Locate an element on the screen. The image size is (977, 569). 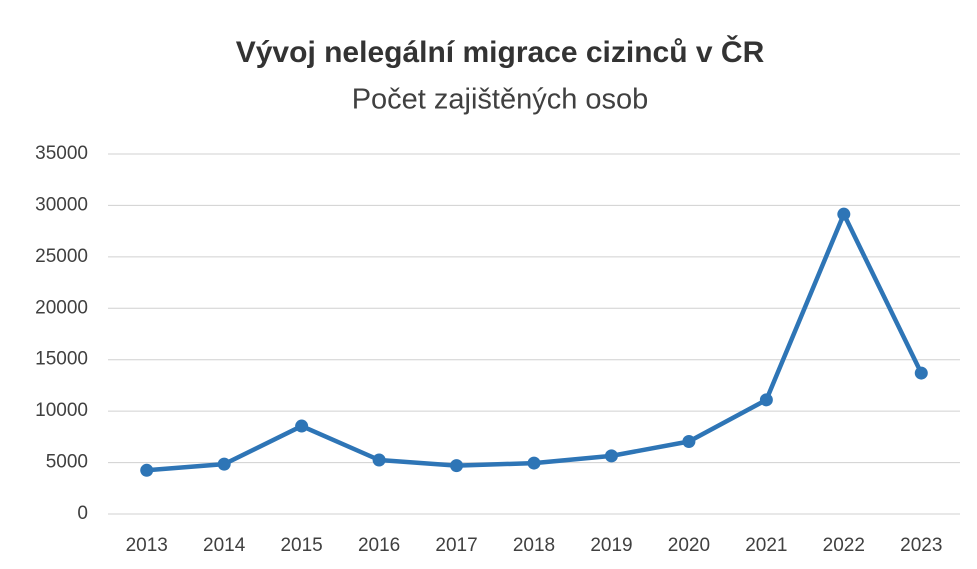
x-tick-label: 2022 is located at coordinates (844, 545).